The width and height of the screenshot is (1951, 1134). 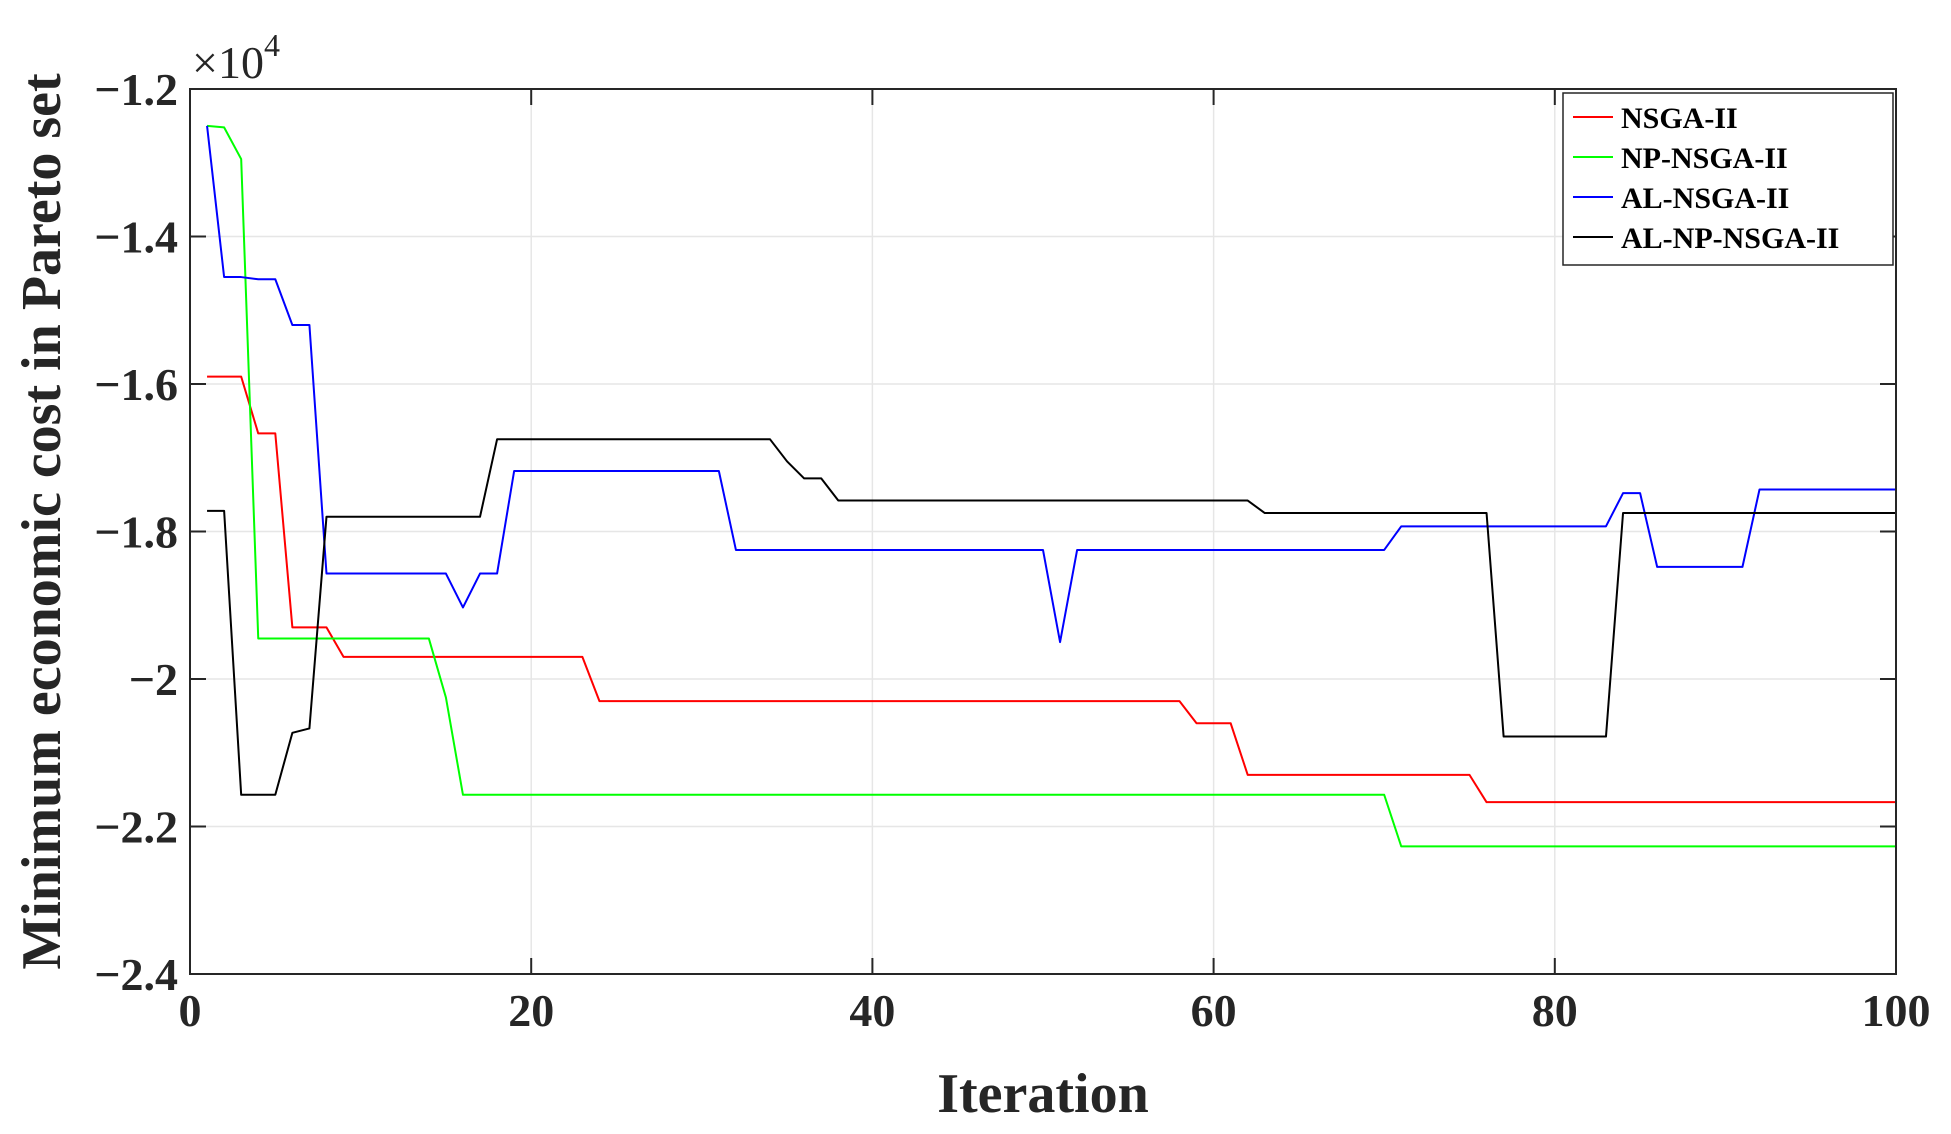 What do you see at coordinates (1704, 158) in the screenshot?
I see `legend-label: NP-NSGA-II` at bounding box center [1704, 158].